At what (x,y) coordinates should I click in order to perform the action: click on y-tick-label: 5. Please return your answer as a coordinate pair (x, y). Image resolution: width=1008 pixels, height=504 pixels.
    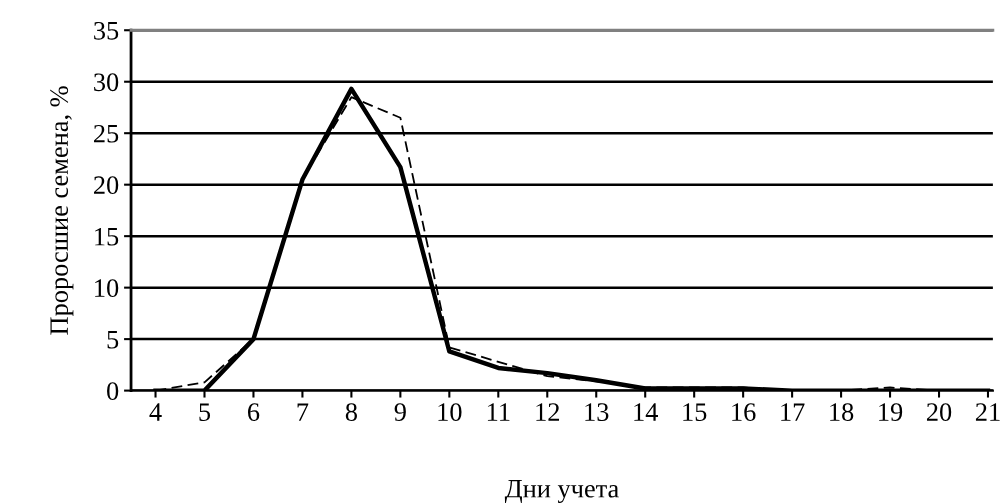
    Looking at the image, I should click on (113, 340).